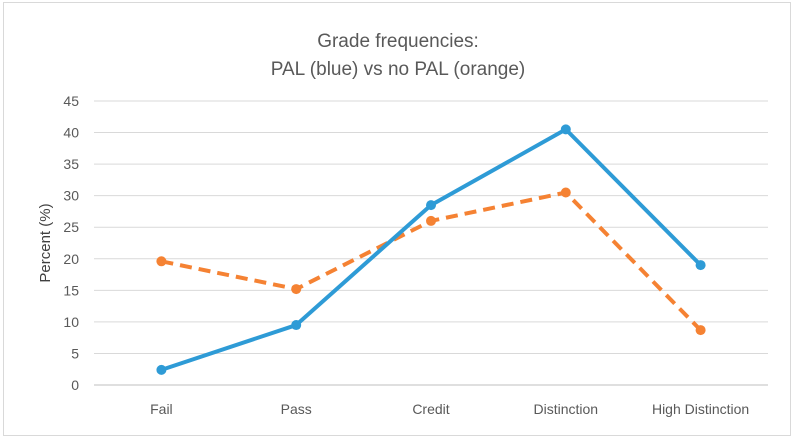  Describe the element at coordinates (700, 409) in the screenshot. I see `x-tick-label: High Distinction` at that location.